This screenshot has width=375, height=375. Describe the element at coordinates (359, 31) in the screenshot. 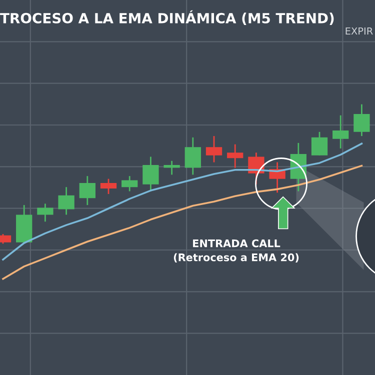

I see `chart-subtitle: EXPIR` at that location.